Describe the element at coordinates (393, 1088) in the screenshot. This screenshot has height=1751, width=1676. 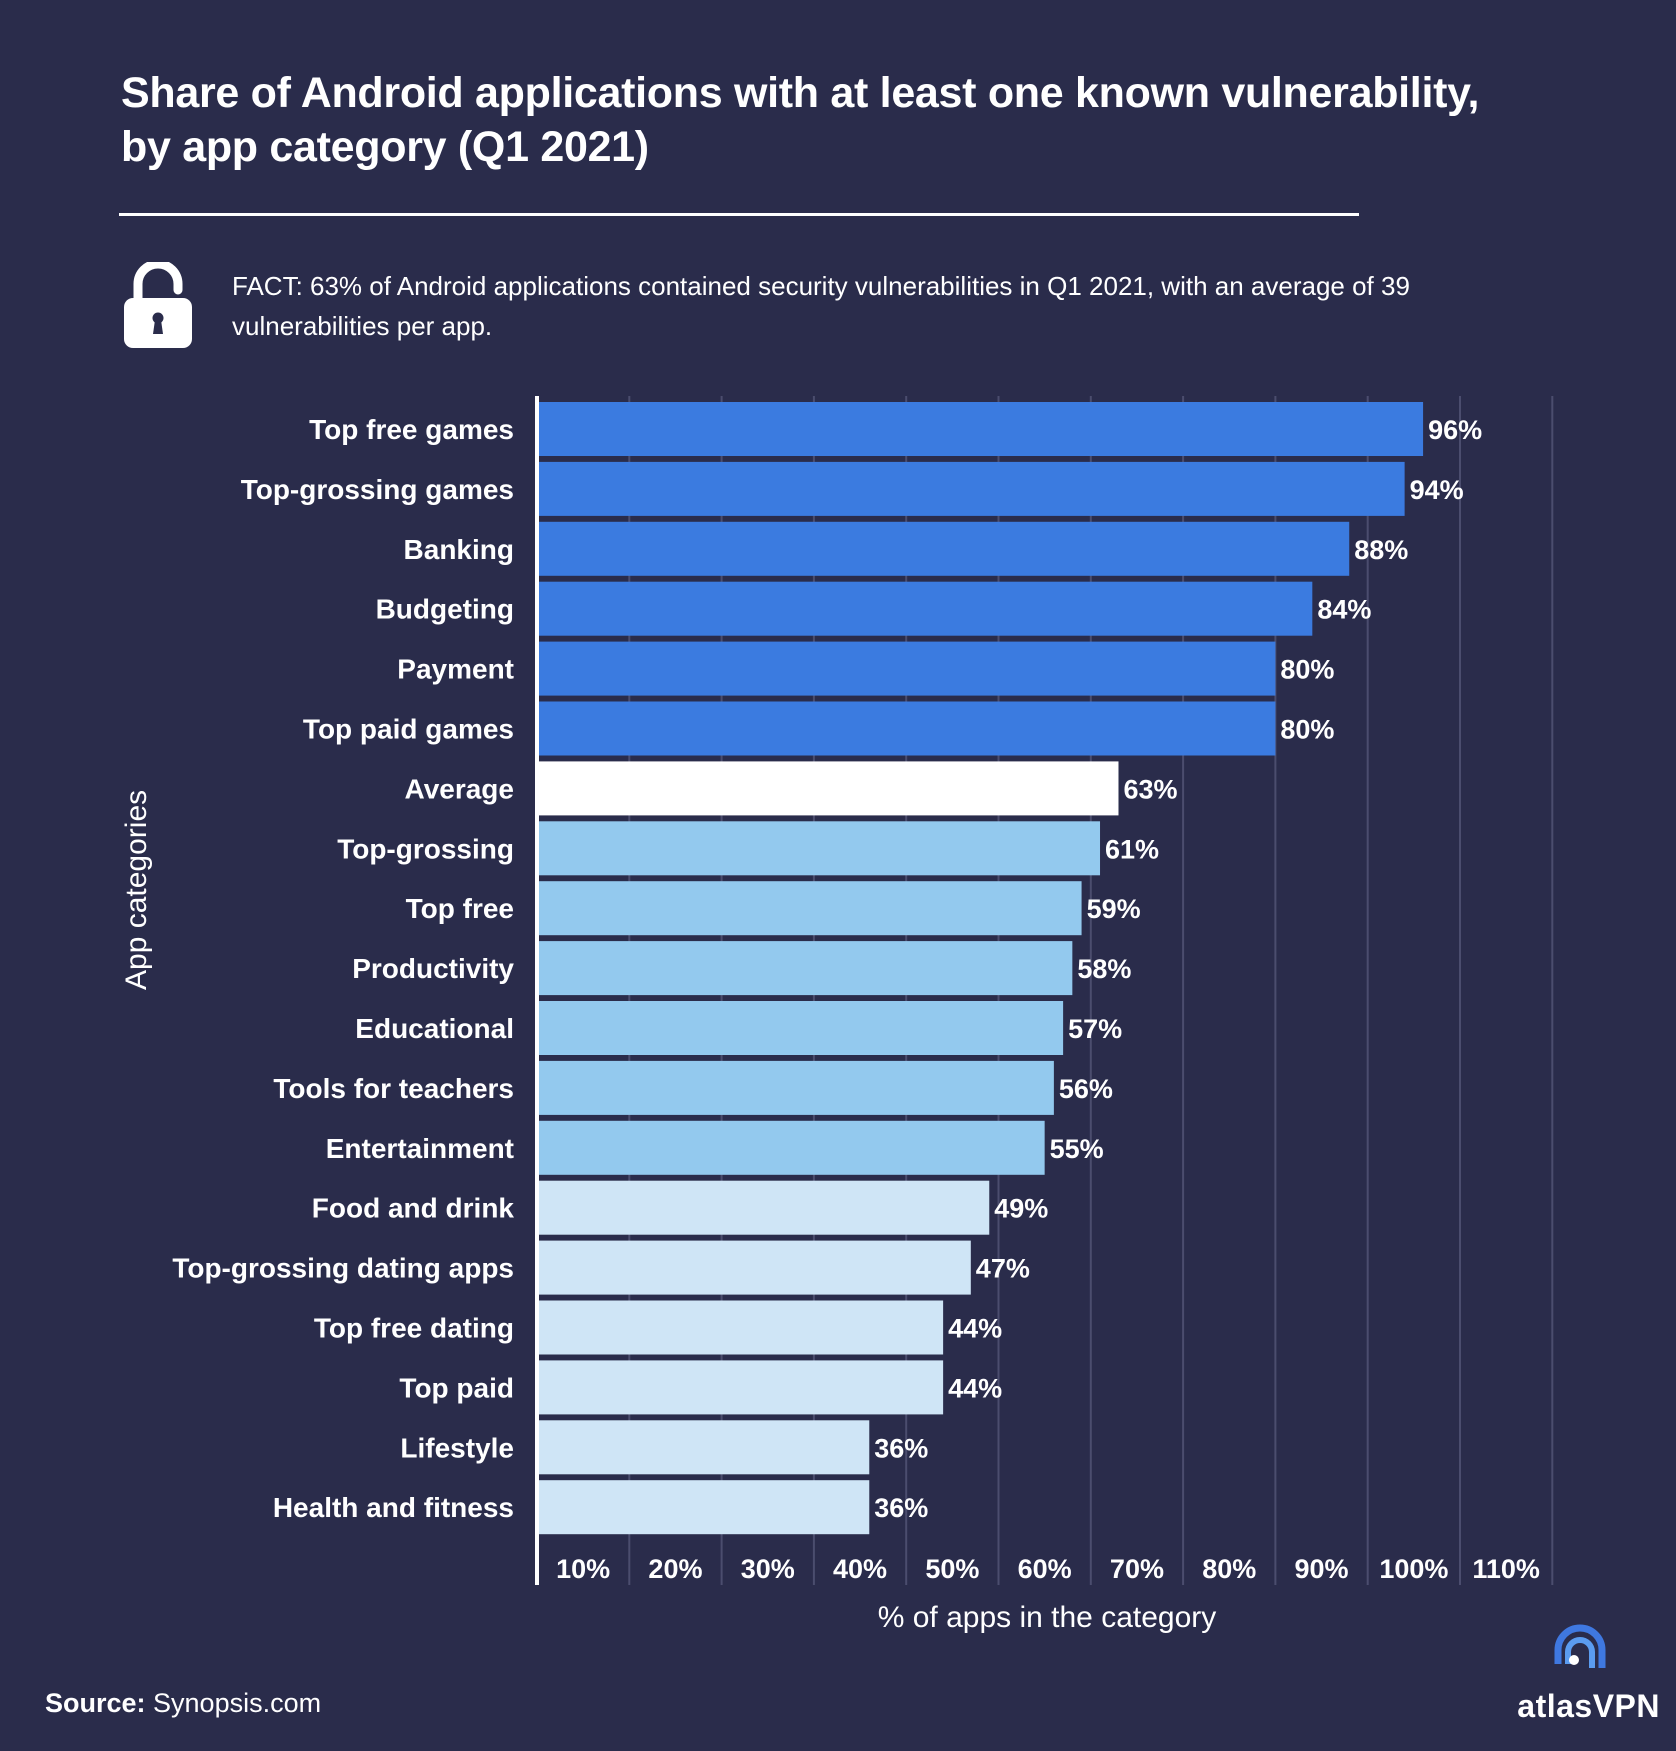
I see `category-label: Tools for teachers` at that location.